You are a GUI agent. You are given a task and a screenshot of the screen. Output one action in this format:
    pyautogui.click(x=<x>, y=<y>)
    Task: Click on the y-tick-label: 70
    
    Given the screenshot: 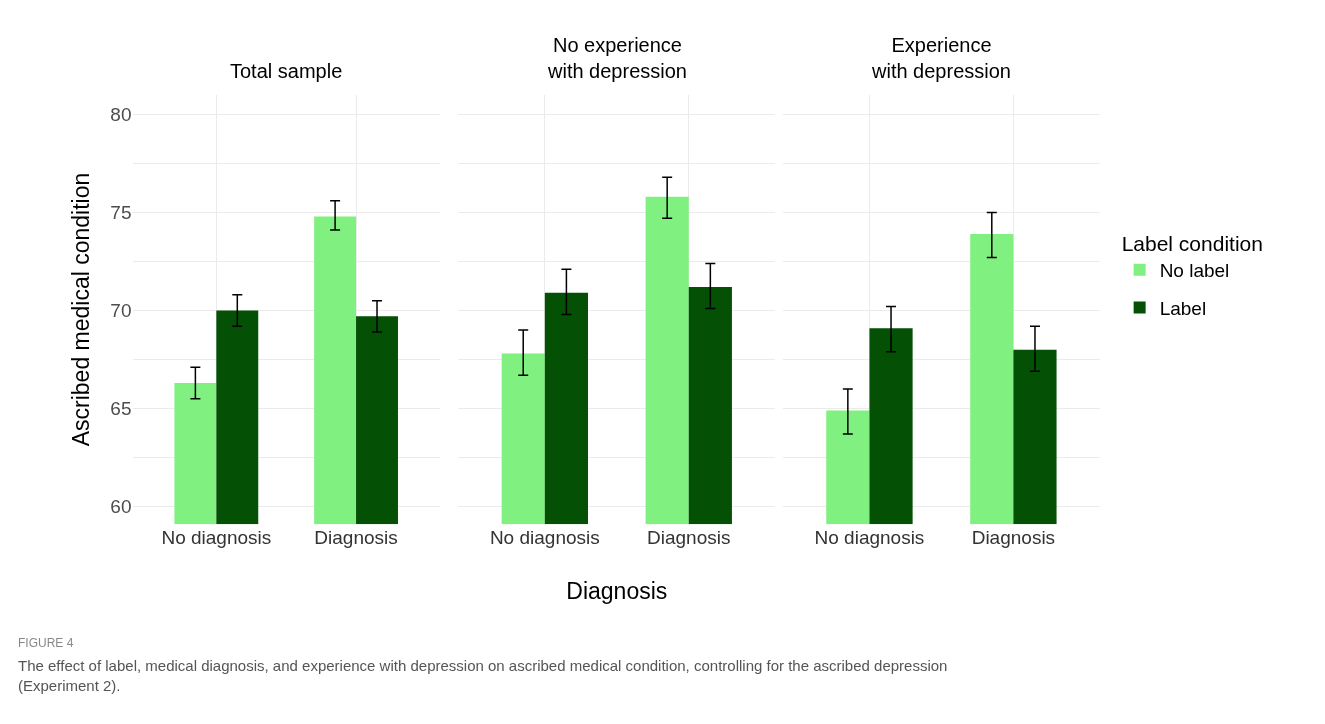 What is the action you would take?
    pyautogui.click(x=121, y=311)
    